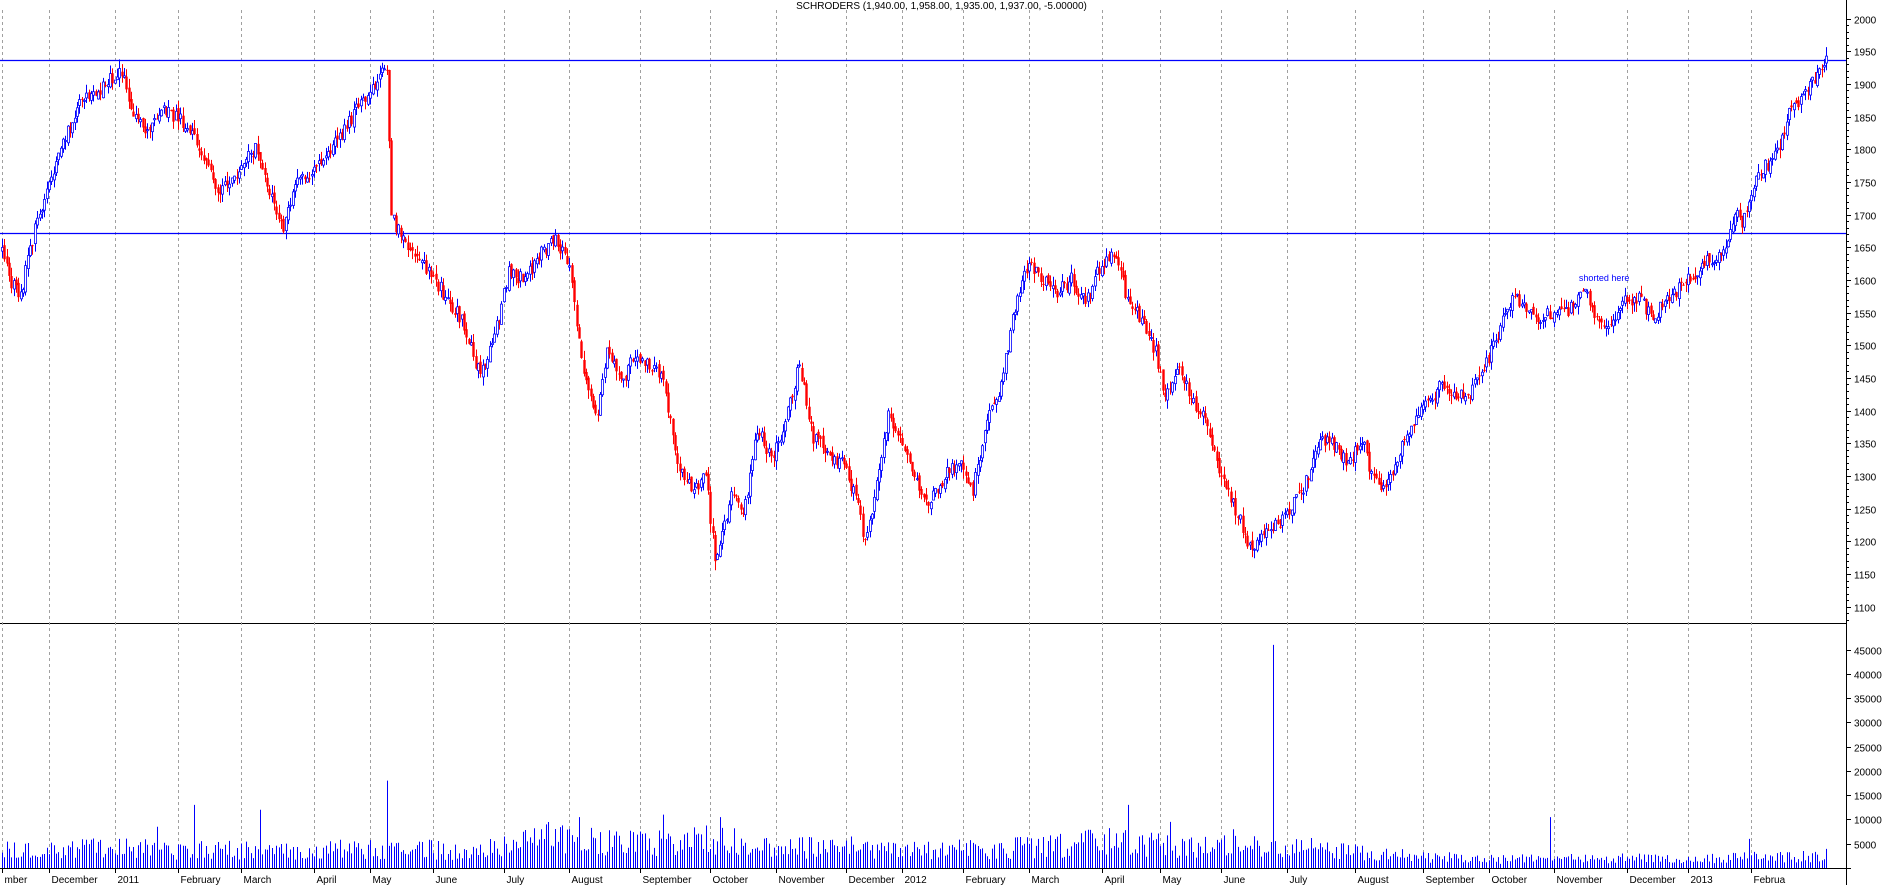 This screenshot has width=1883, height=890. What do you see at coordinates (1865, 184) in the screenshot?
I see `y-tick-label: 1750` at bounding box center [1865, 184].